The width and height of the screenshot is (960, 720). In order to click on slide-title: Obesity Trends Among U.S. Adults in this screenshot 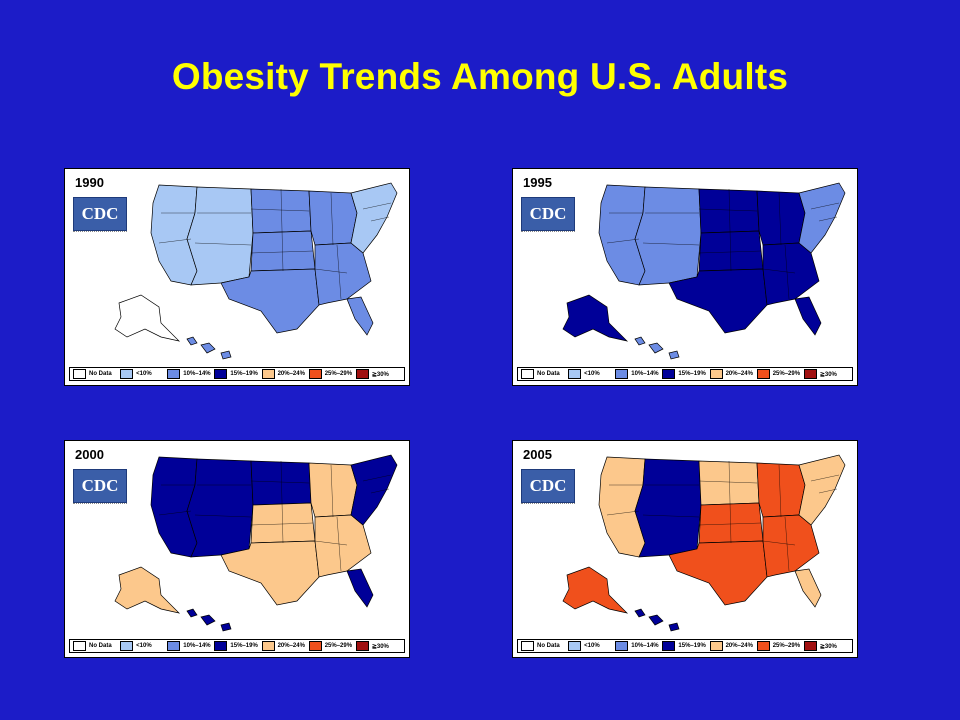, I will do `click(480, 76)`.